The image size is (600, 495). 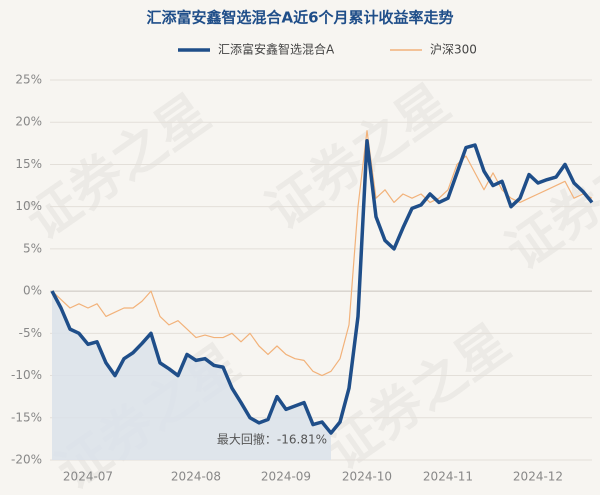 I want to click on legend-label: 沪深300, so click(x=453, y=50).